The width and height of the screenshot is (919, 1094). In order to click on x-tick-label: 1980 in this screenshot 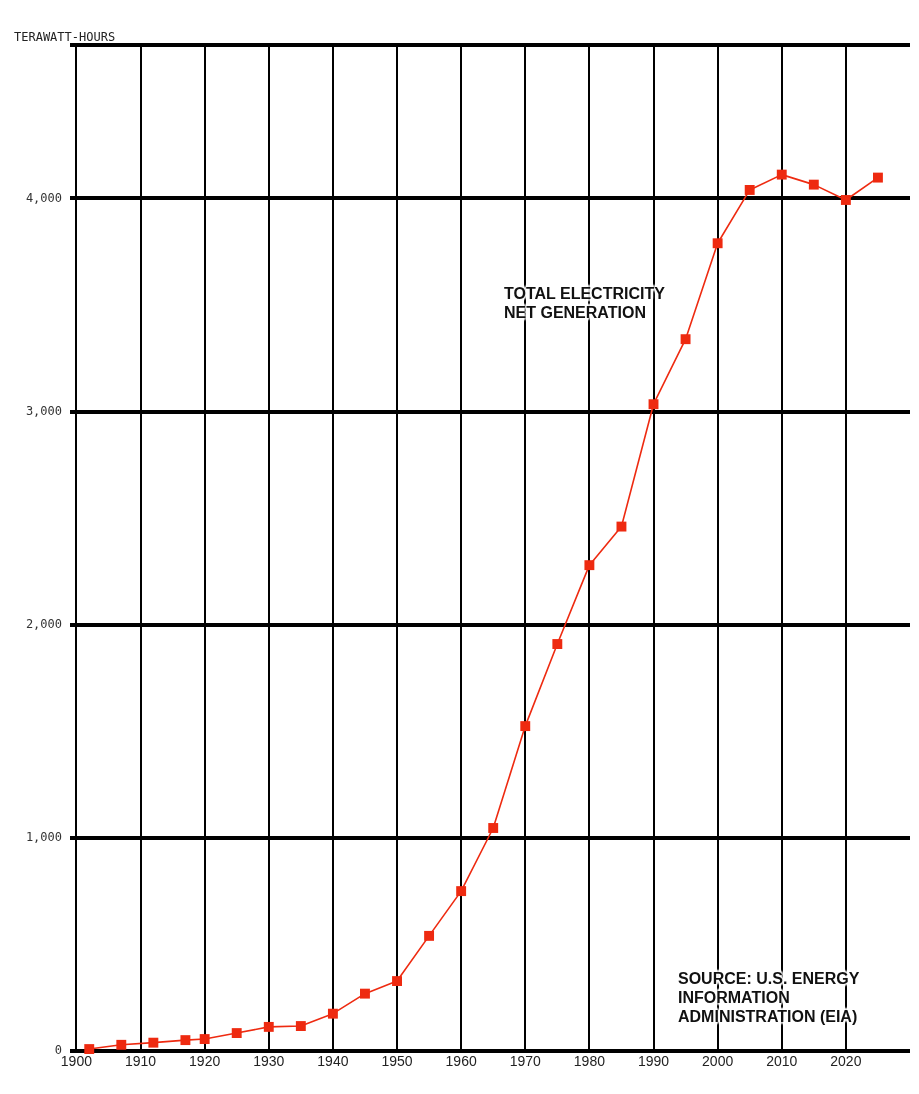, I will do `click(589, 1061)`.